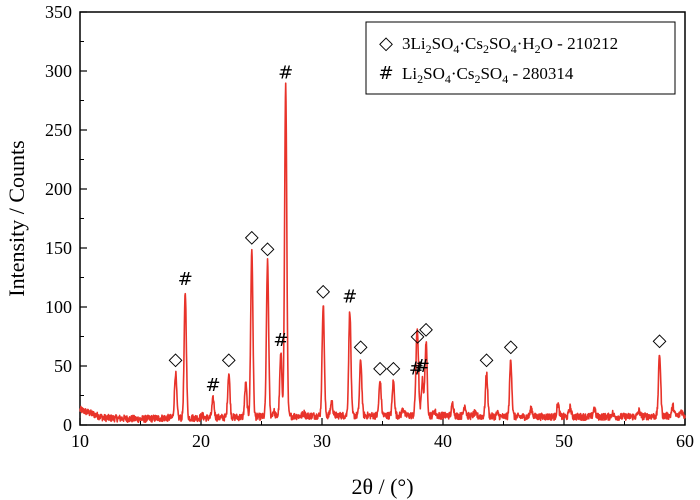  I want to click on y-axis-title: Intensity / Counts, so click(16, 218).